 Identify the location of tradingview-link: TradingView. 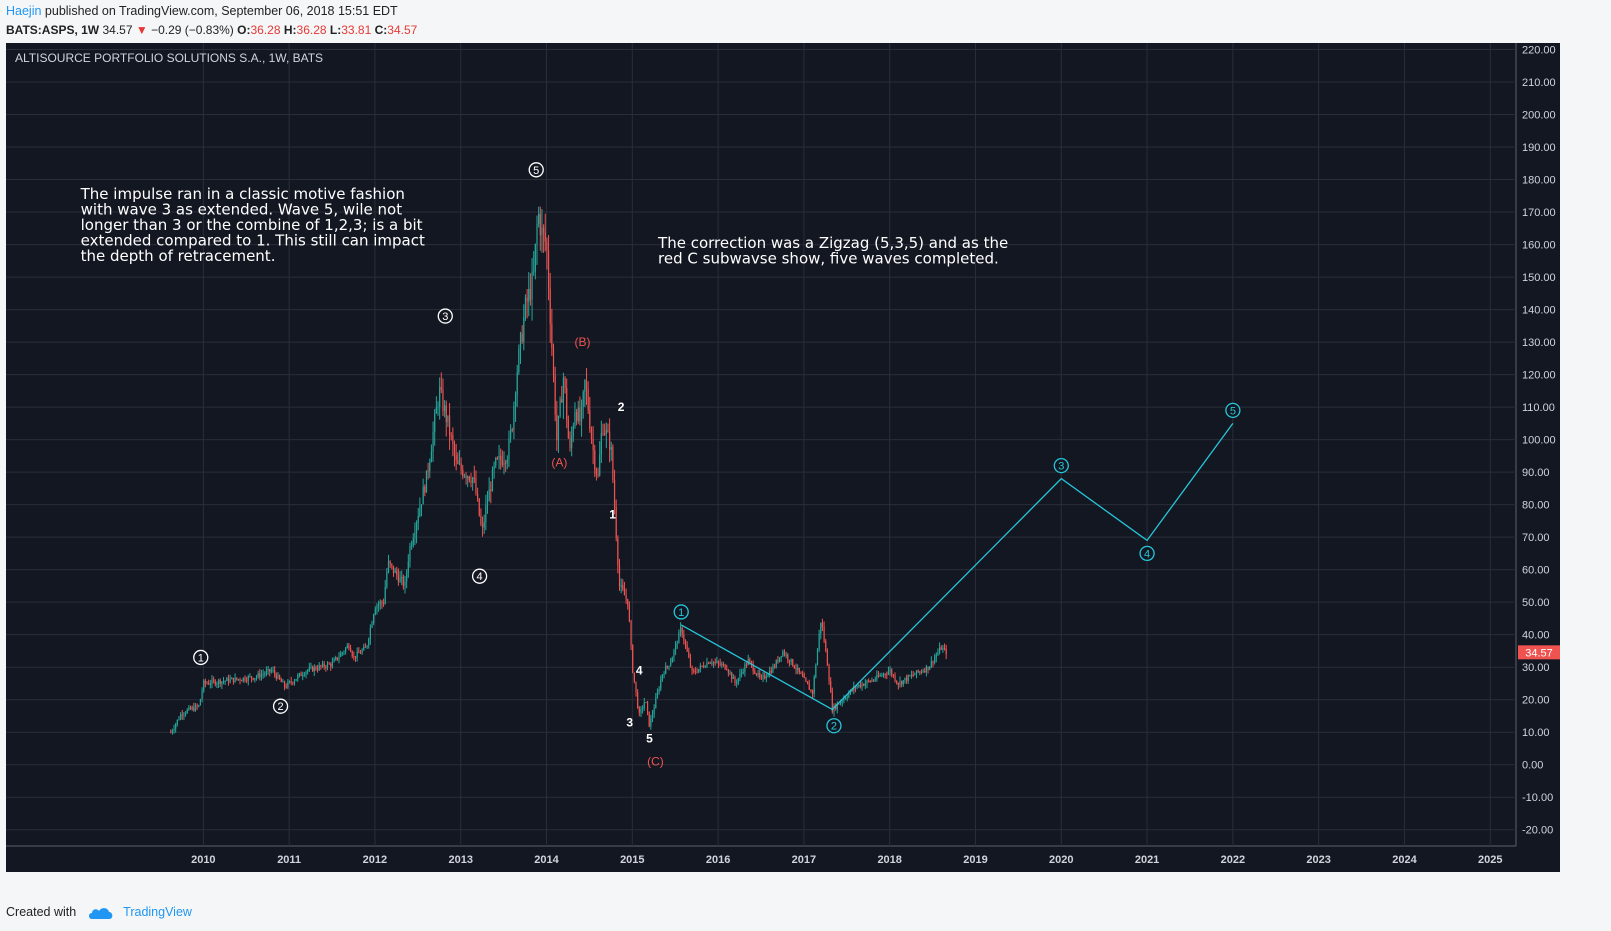
(157, 912).